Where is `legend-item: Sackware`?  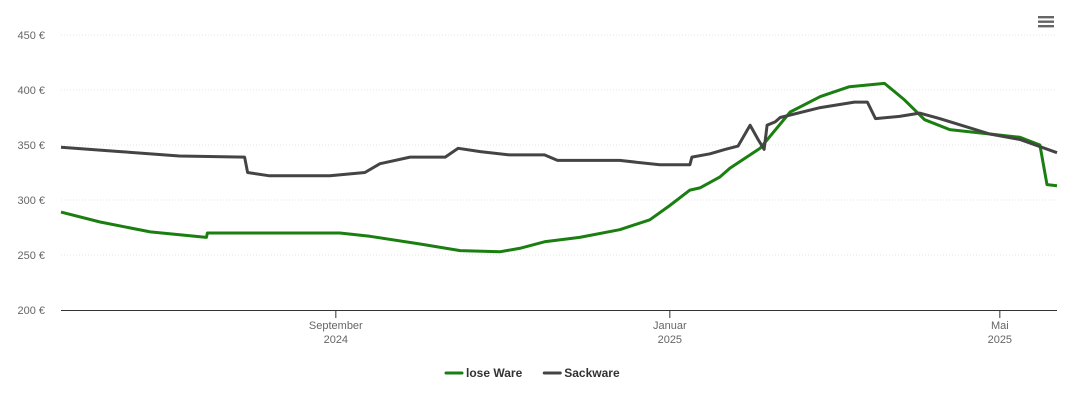 legend-item: Sackware is located at coordinates (581, 373).